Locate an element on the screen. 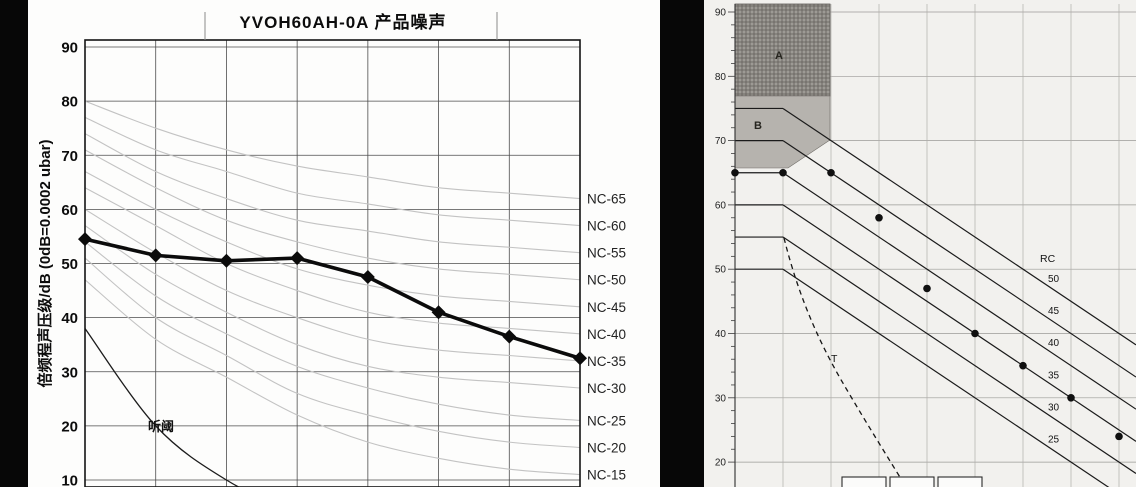 The height and width of the screenshot is (487, 1136). nc-curve-label: NC-35 is located at coordinates (606, 361).